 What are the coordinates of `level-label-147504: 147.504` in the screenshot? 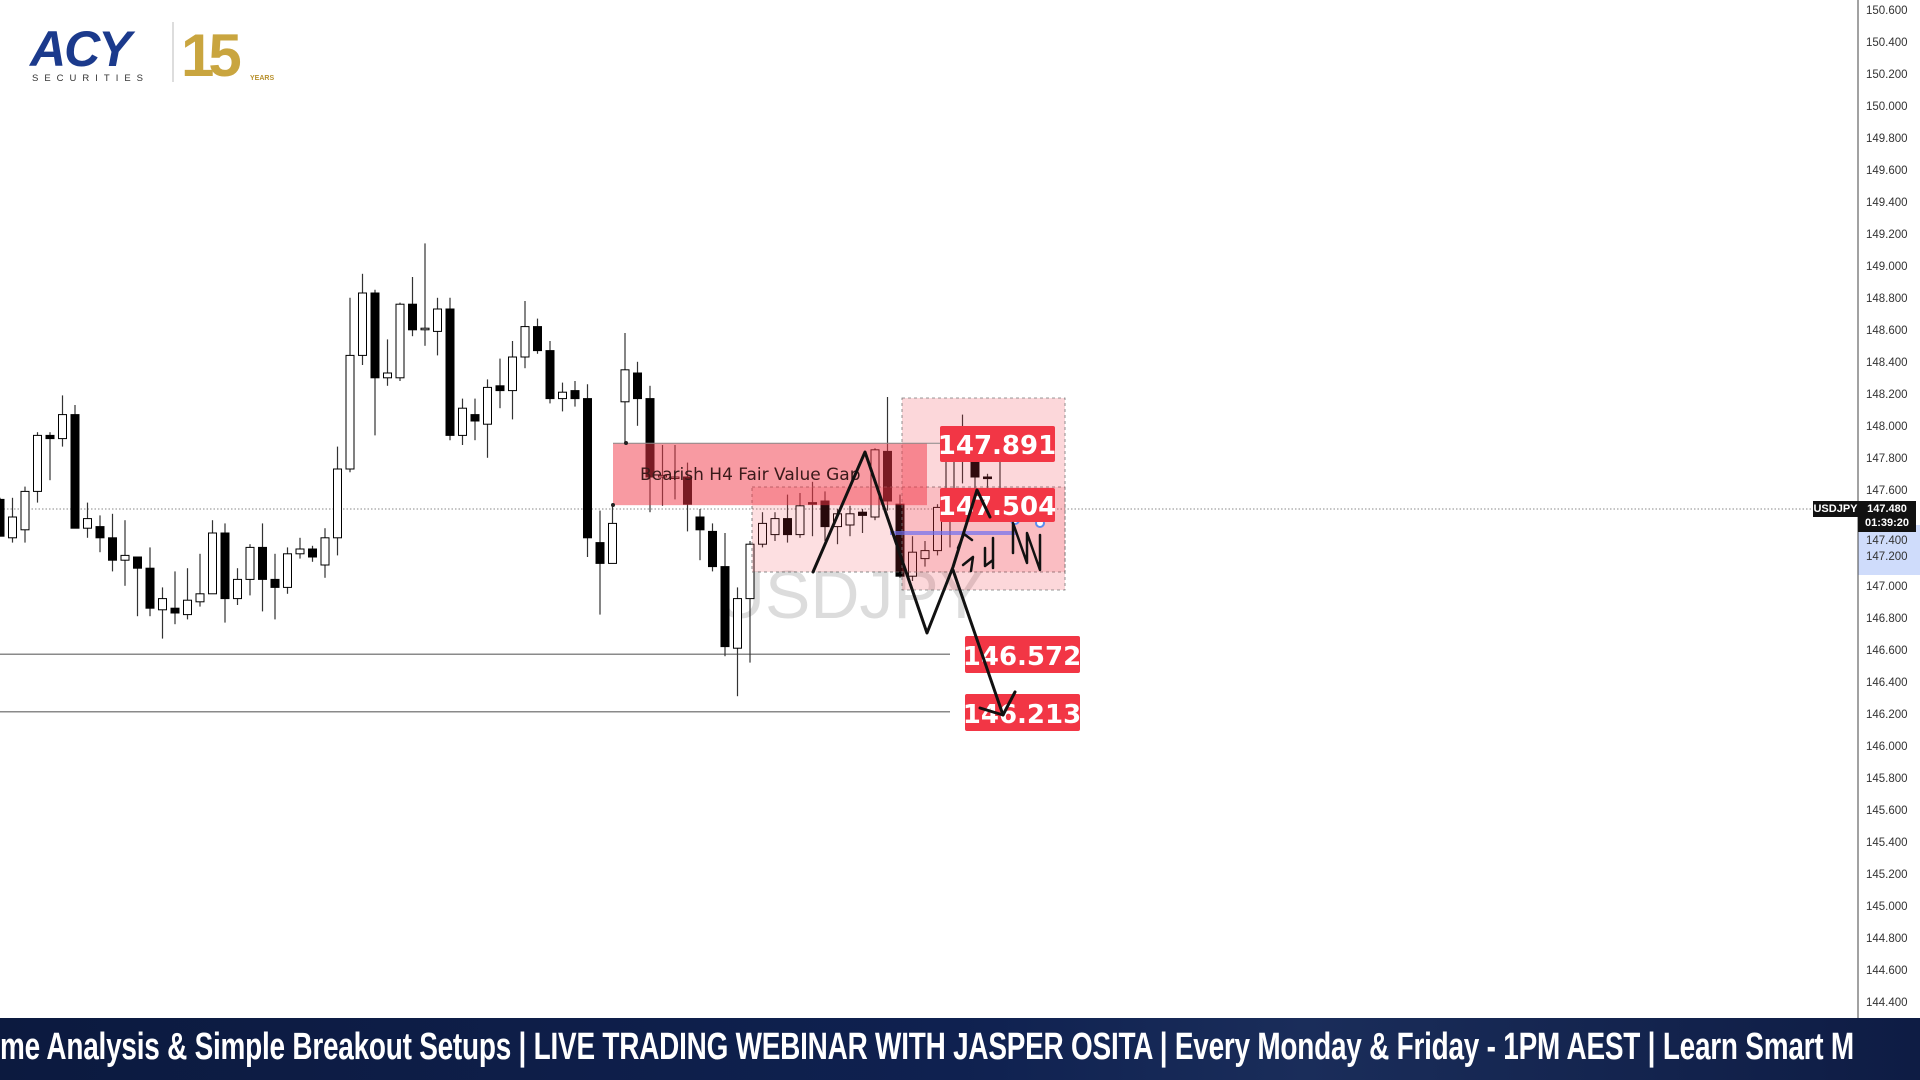 It's located at (997, 505).